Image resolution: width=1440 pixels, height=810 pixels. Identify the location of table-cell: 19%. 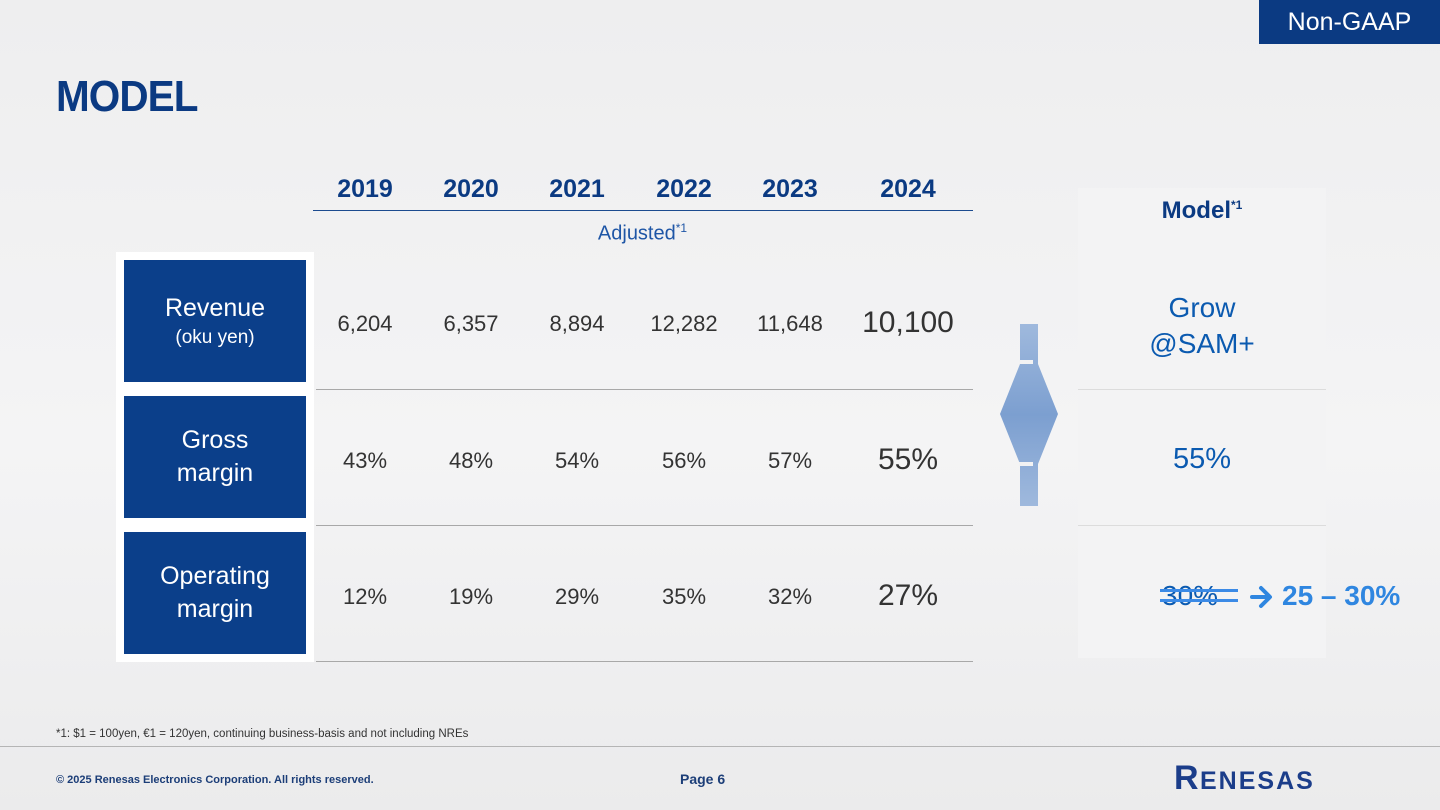
(471, 596).